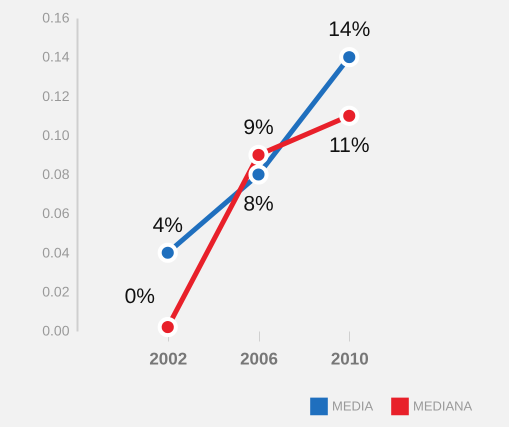  What do you see at coordinates (353, 406) in the screenshot?
I see `legend-label: MEDIA` at bounding box center [353, 406].